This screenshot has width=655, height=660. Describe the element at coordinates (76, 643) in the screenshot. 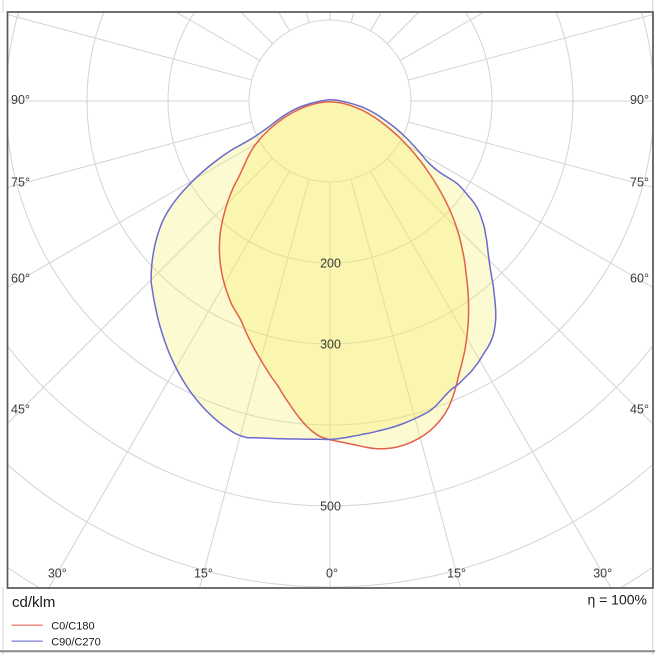

I see `svg-text: C90/C270` at that location.